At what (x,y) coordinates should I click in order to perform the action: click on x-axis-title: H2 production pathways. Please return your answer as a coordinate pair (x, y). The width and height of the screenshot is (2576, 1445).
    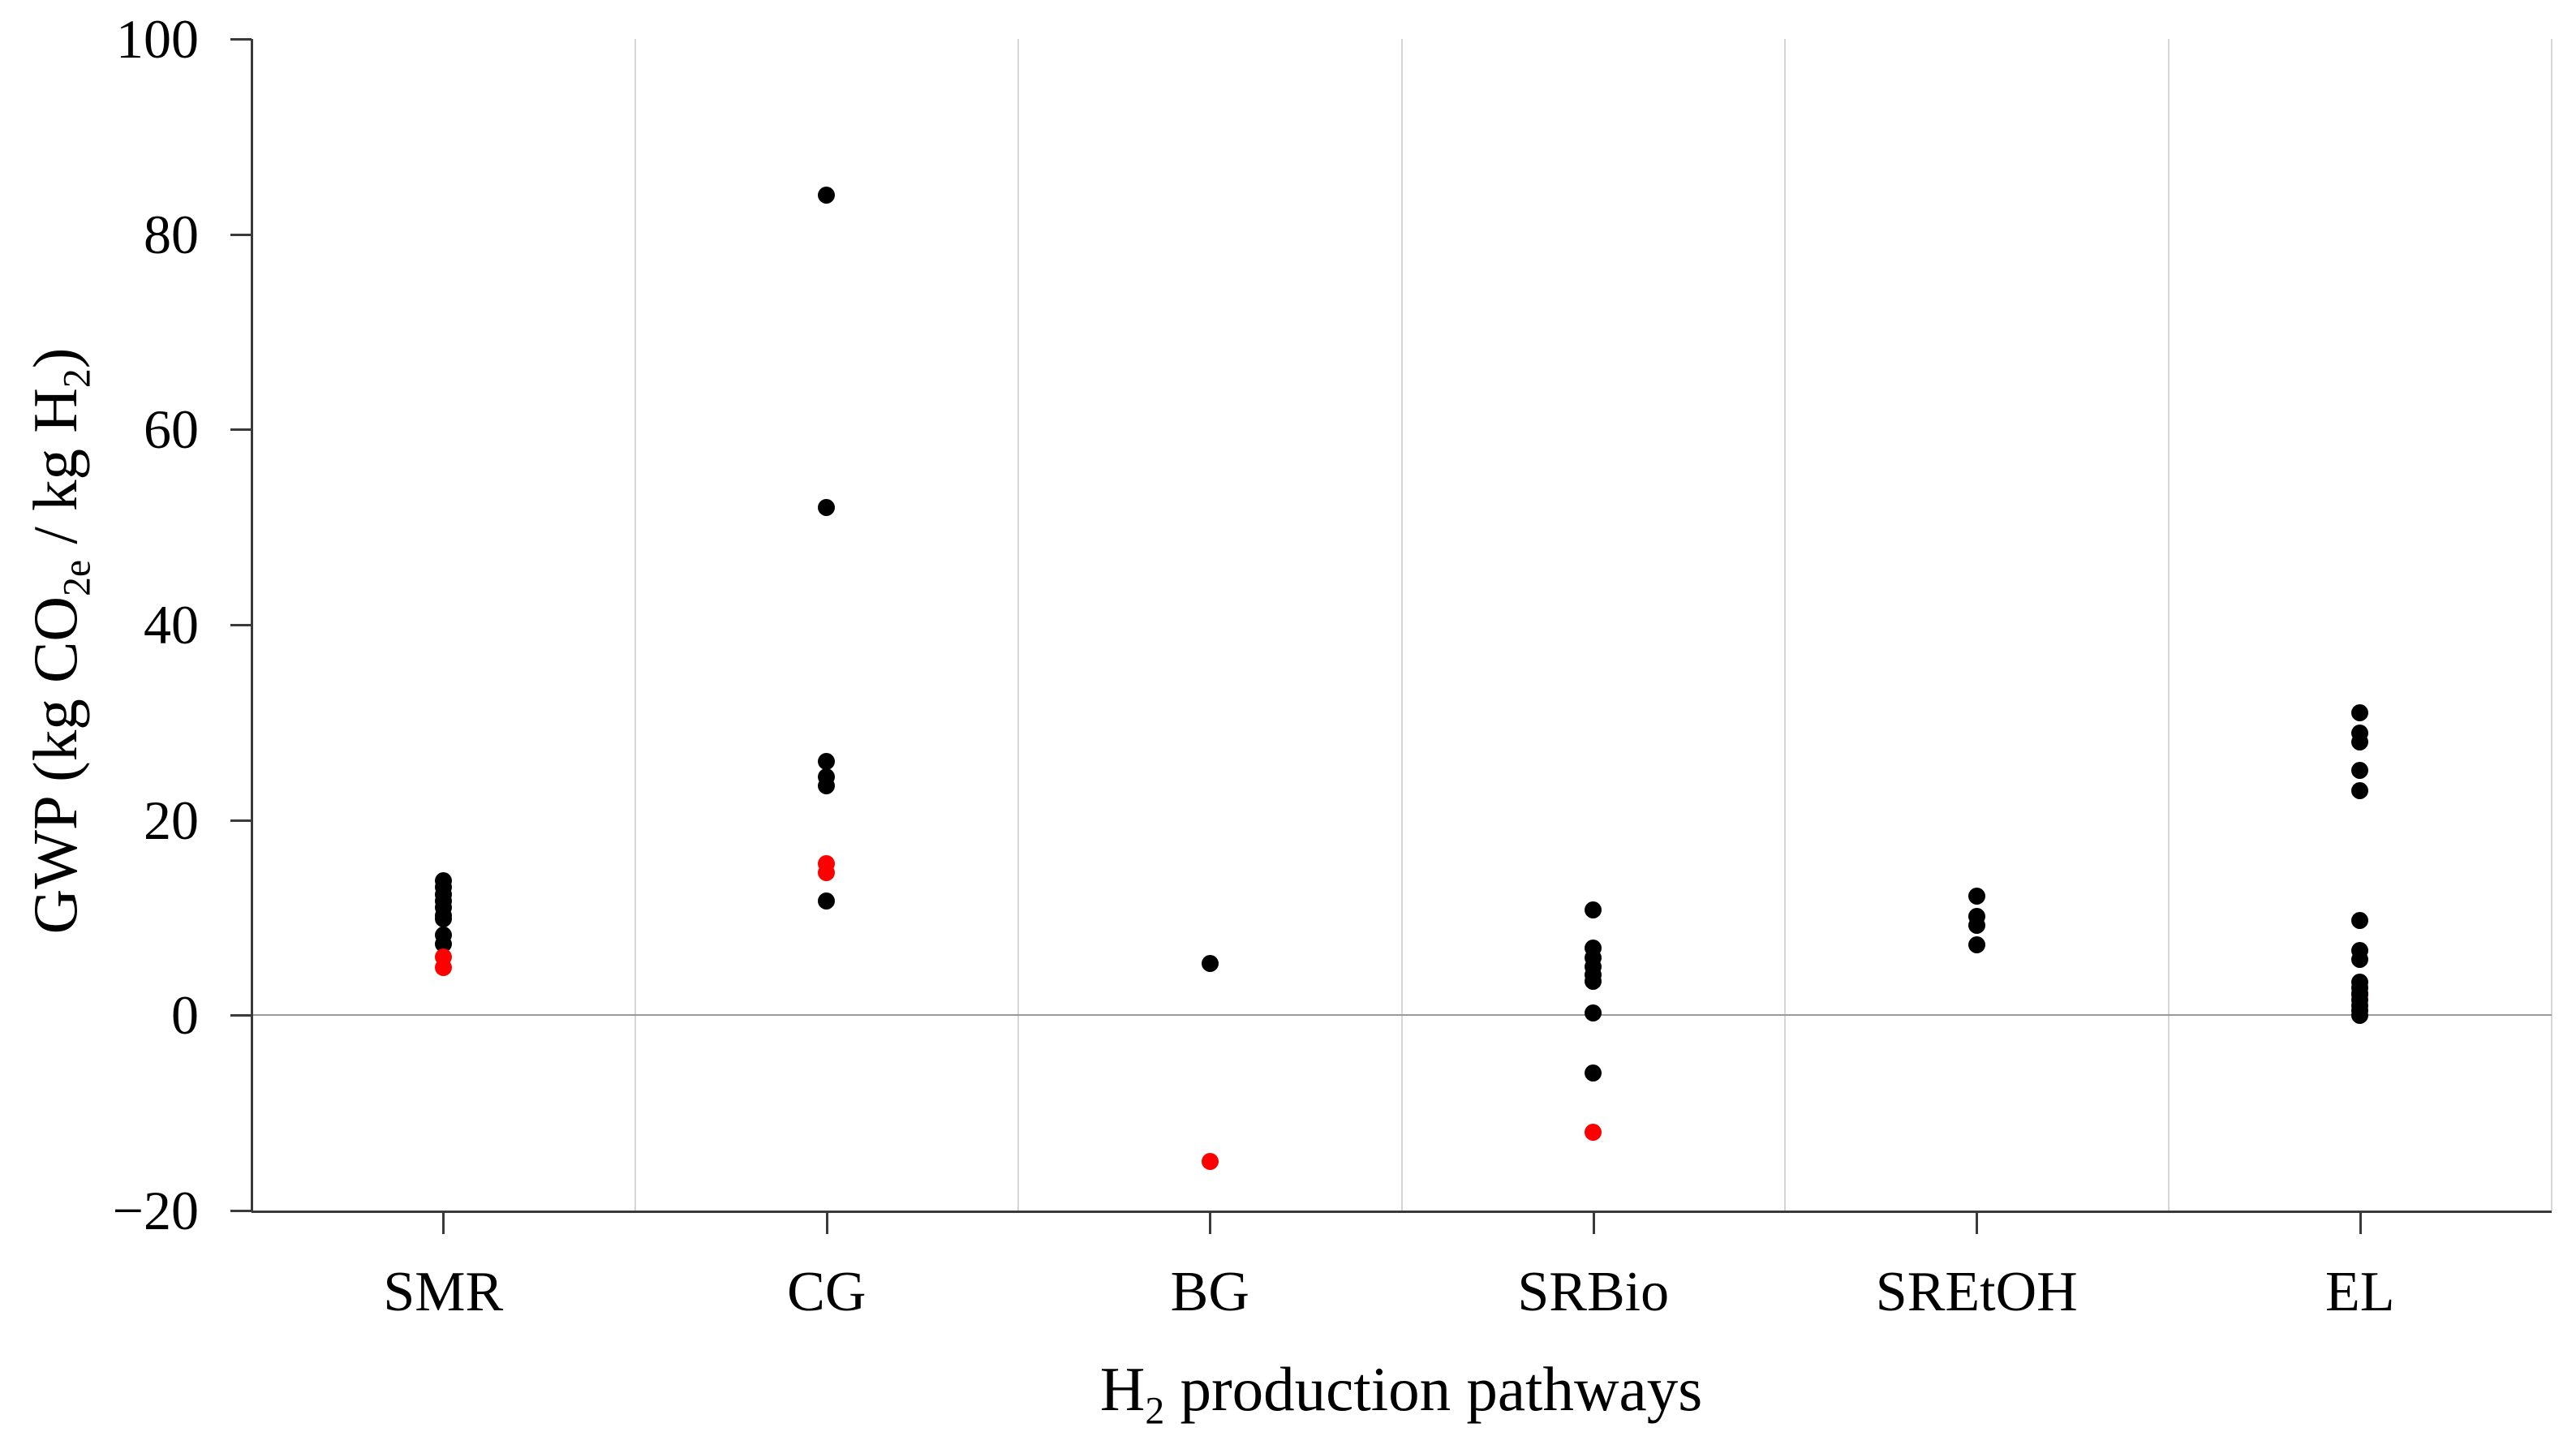
    Looking at the image, I should click on (1401, 1389).